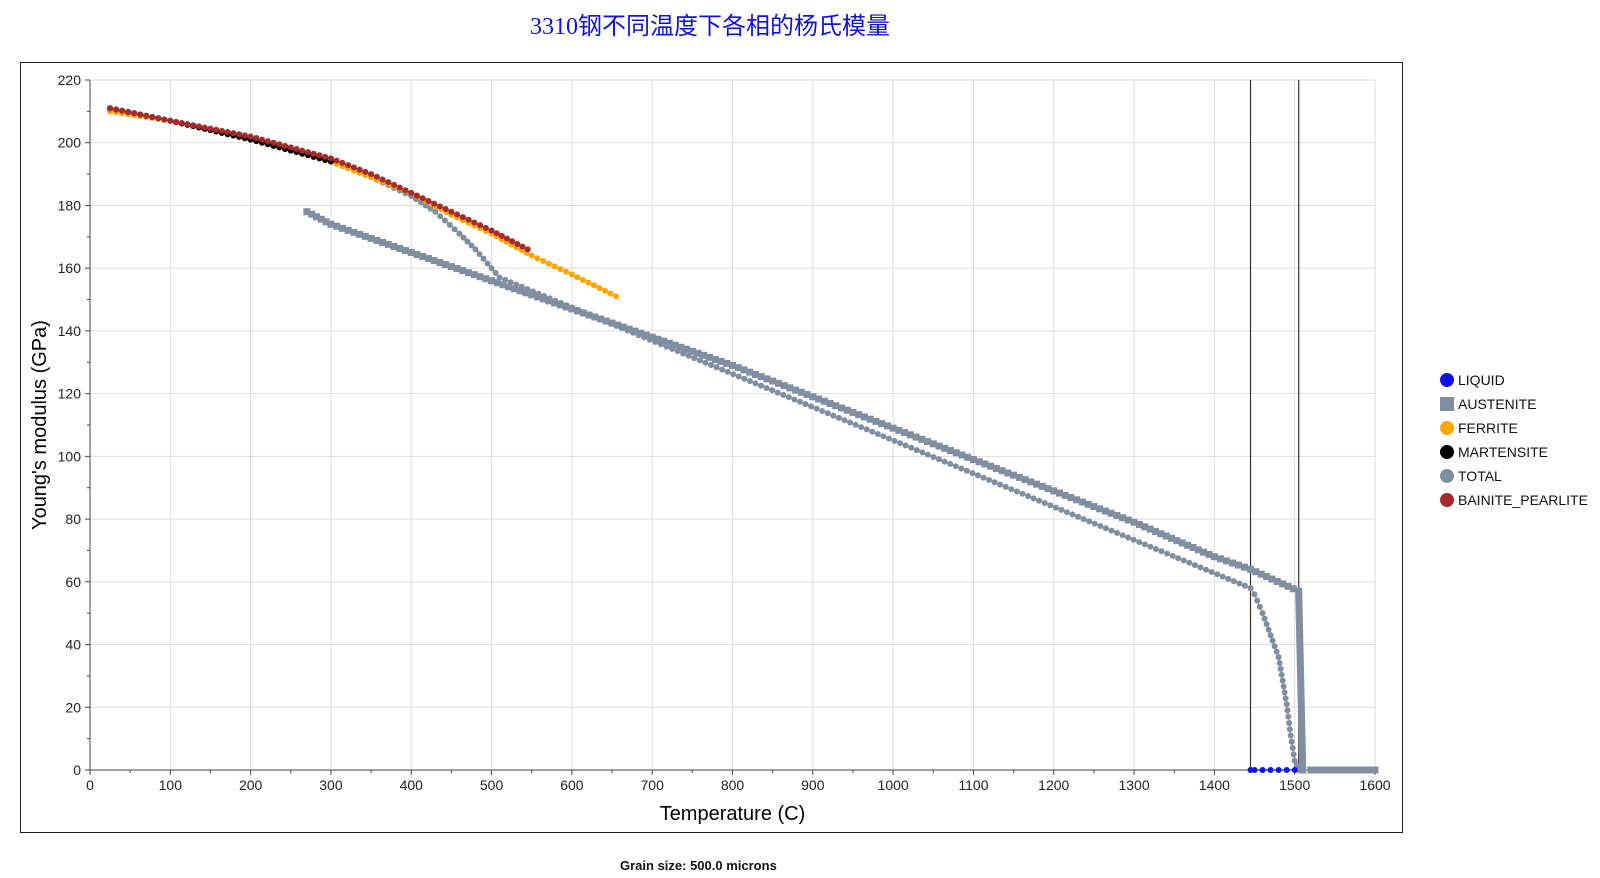  Describe the element at coordinates (318, 178) in the screenshot. I see `series-line-bainite-pearlite` at that location.